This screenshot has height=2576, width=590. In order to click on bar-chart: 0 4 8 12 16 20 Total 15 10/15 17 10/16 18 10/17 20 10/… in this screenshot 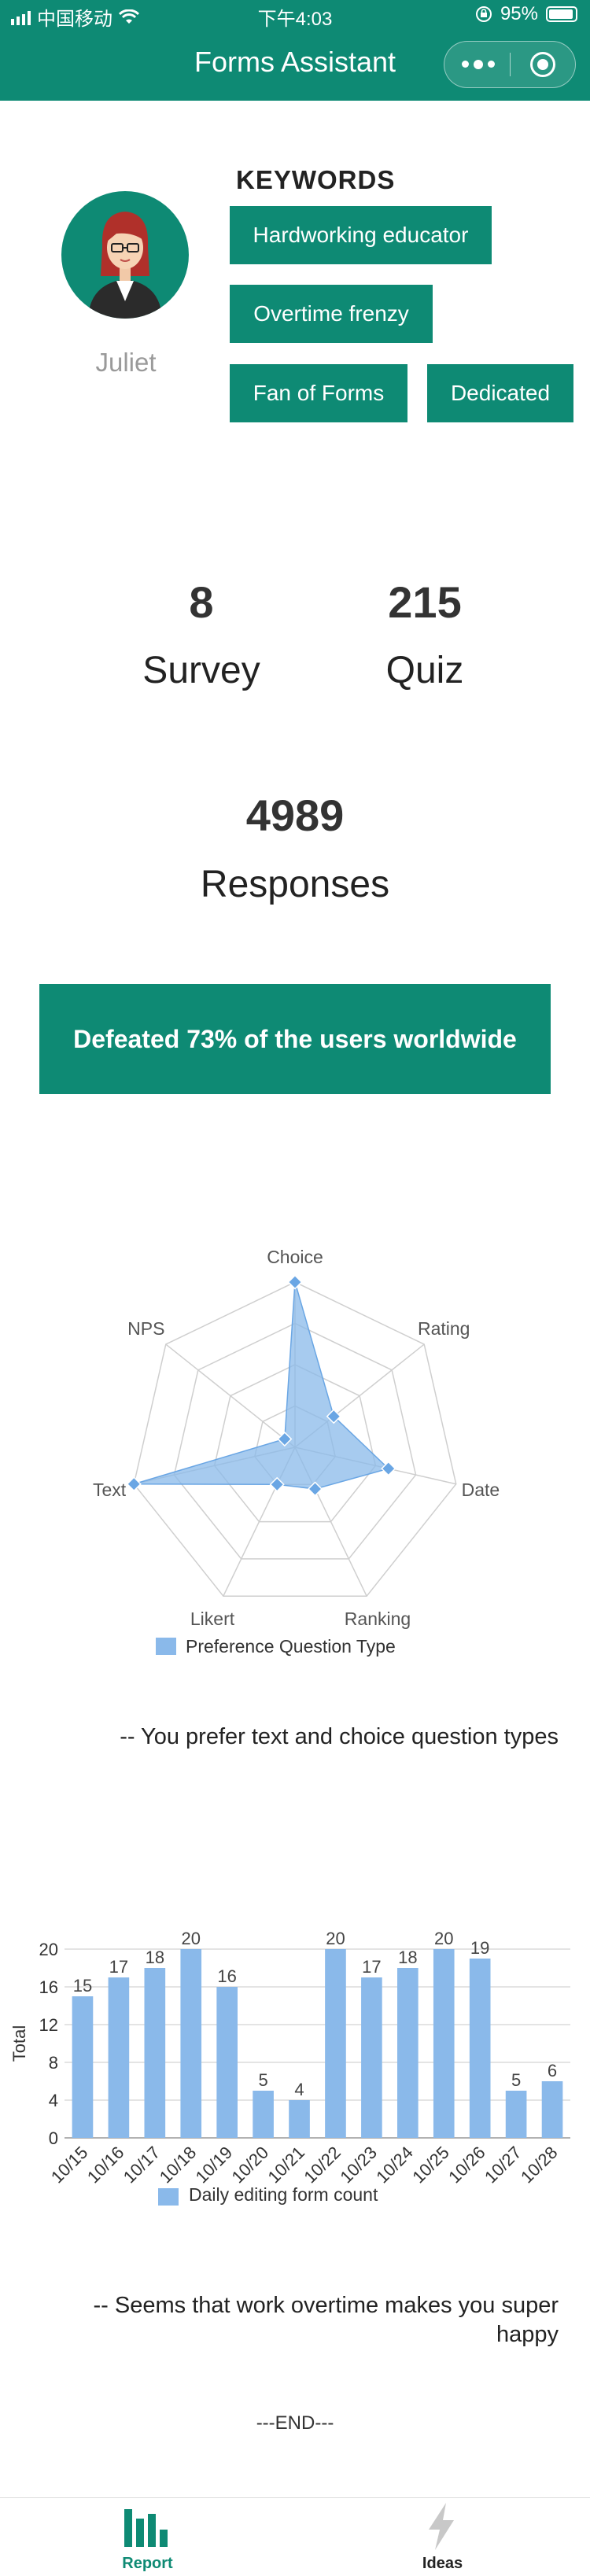, I will do `click(289, 2067)`.